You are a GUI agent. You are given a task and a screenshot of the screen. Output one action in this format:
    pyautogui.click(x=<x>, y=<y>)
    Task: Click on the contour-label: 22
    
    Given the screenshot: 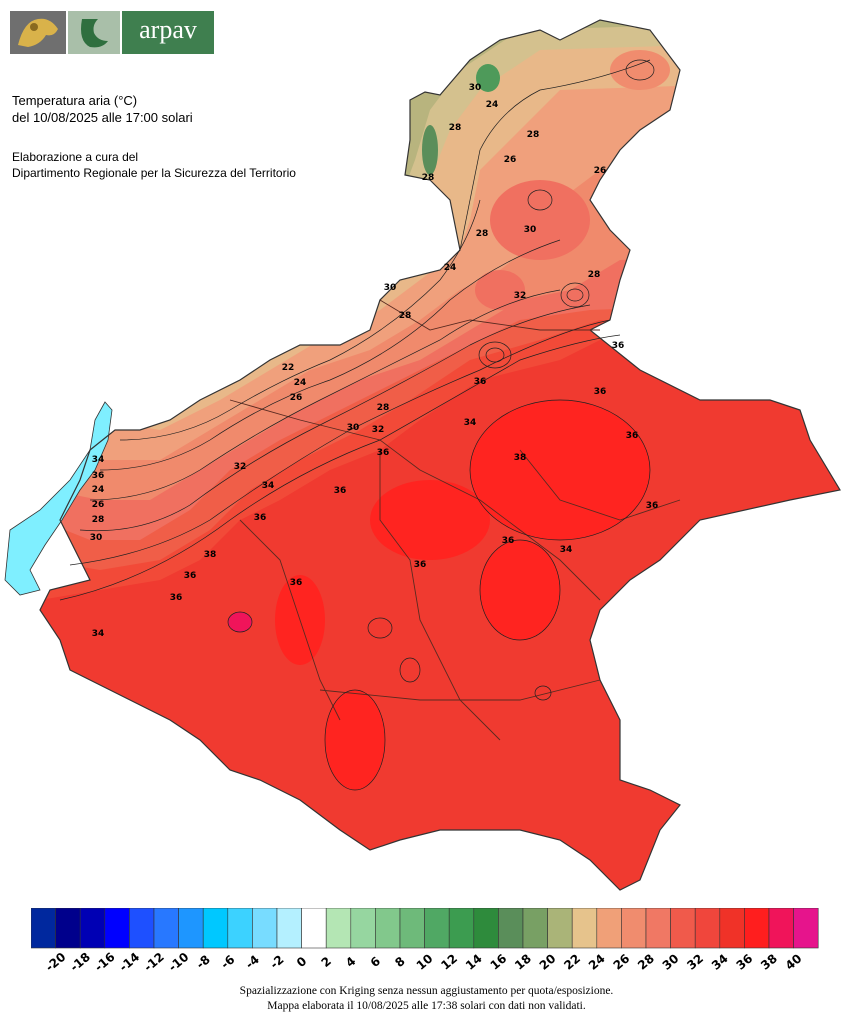 What is the action you would take?
    pyautogui.click(x=288, y=368)
    